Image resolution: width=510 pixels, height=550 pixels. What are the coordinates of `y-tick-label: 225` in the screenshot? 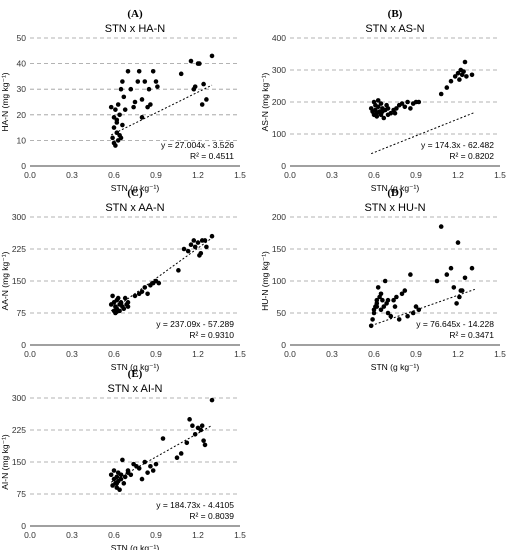 It's located at (19, 249).